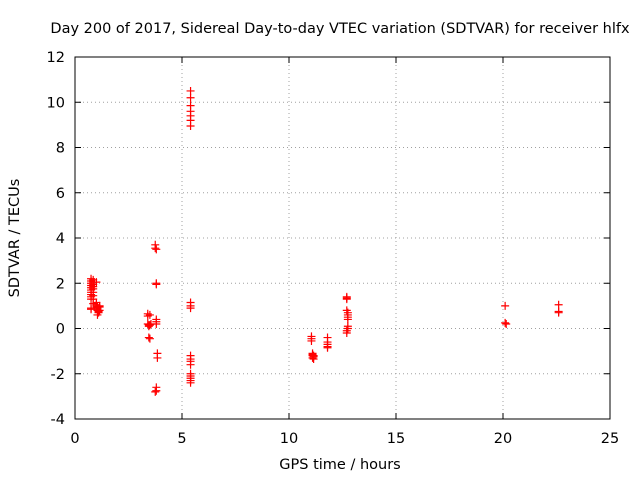 The width and height of the screenshot is (640, 484). What do you see at coordinates (181, 439) in the screenshot?
I see `x-tick-label: 5` at bounding box center [181, 439].